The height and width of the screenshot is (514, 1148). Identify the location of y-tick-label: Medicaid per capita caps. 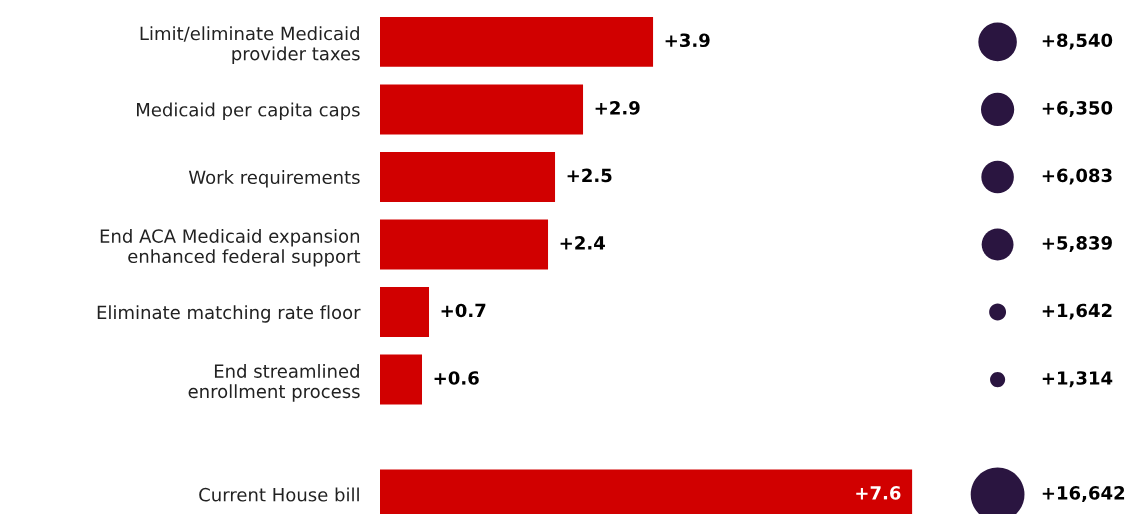
(248, 111).